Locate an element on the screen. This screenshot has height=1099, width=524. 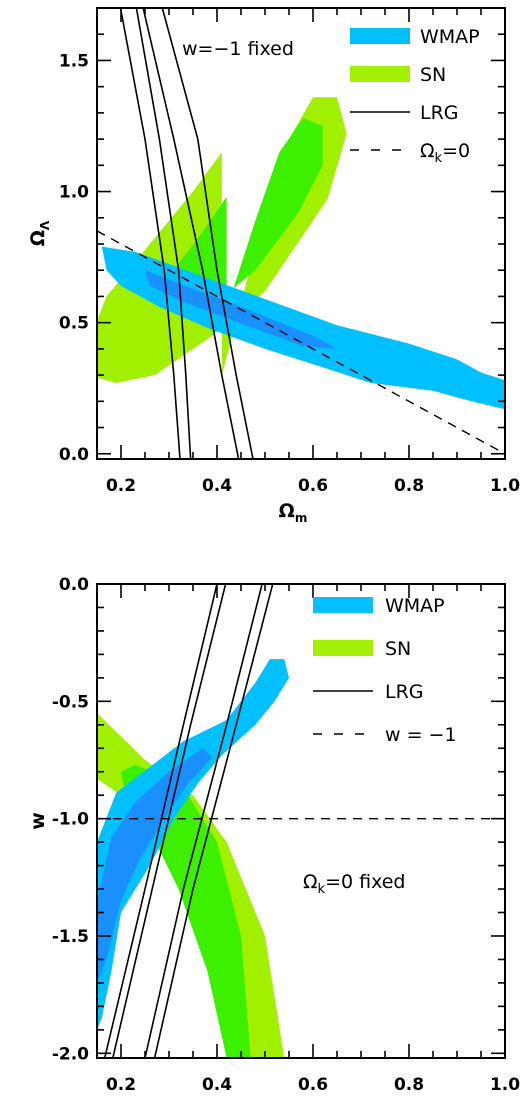
legend-label-wline: w = −1 is located at coordinates (421, 735).